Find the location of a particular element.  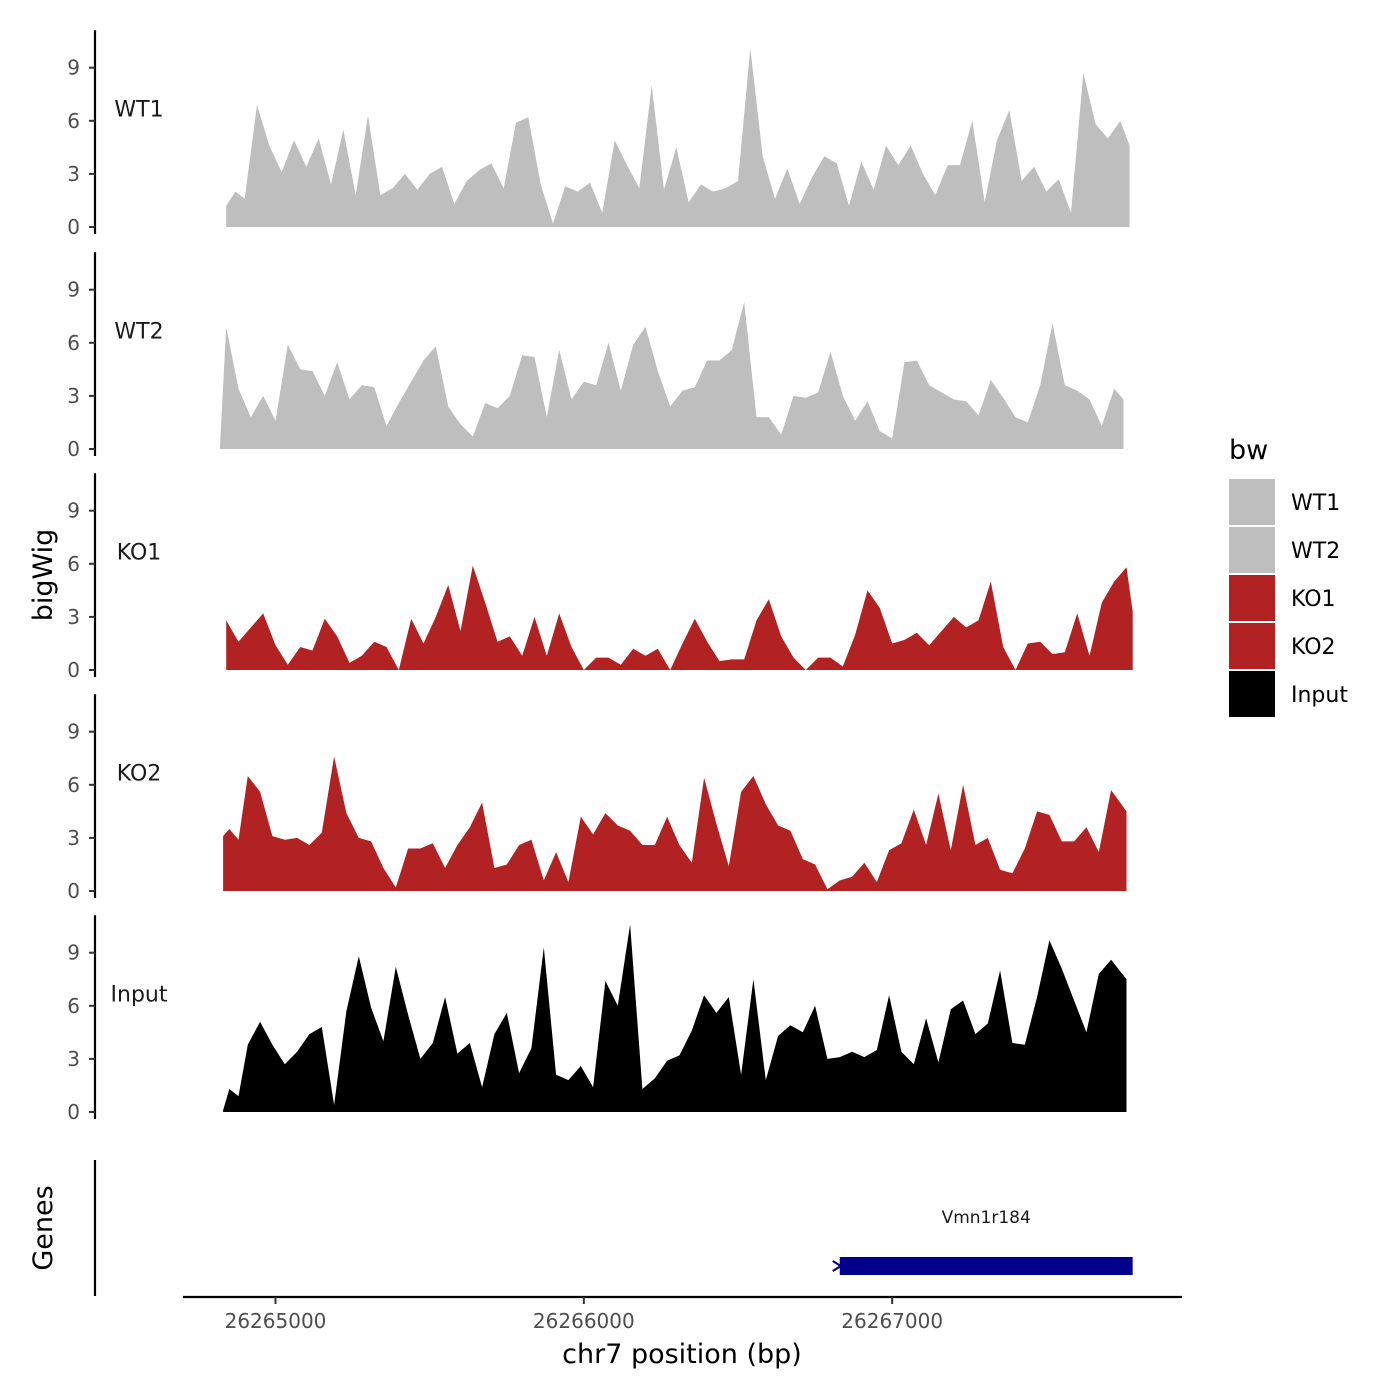

legend-item-ko2: KO2 is located at coordinates (1282, 646).